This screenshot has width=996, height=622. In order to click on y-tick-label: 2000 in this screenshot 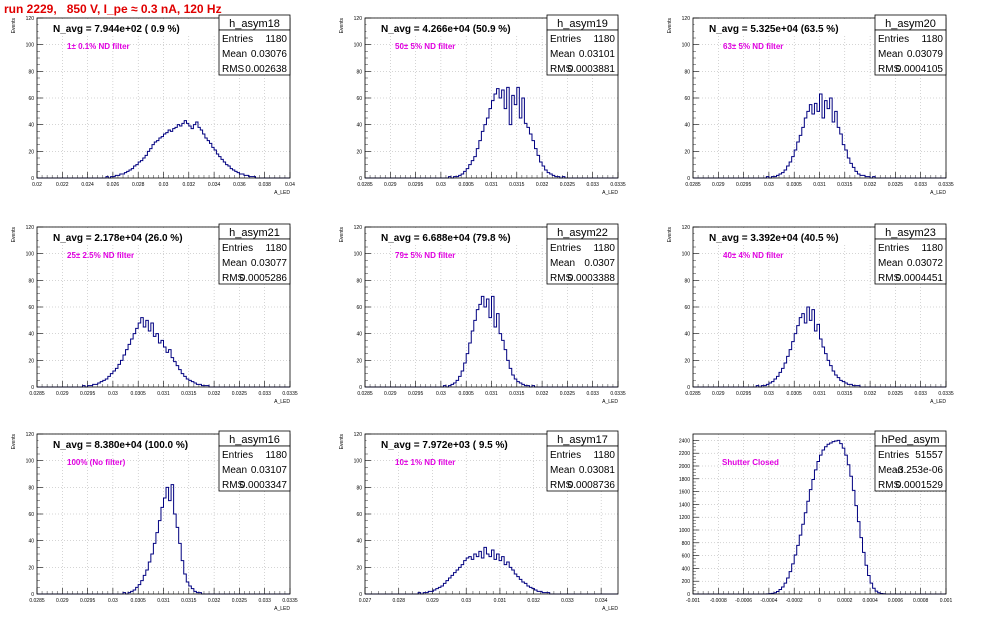, I will do `click(684, 467)`.